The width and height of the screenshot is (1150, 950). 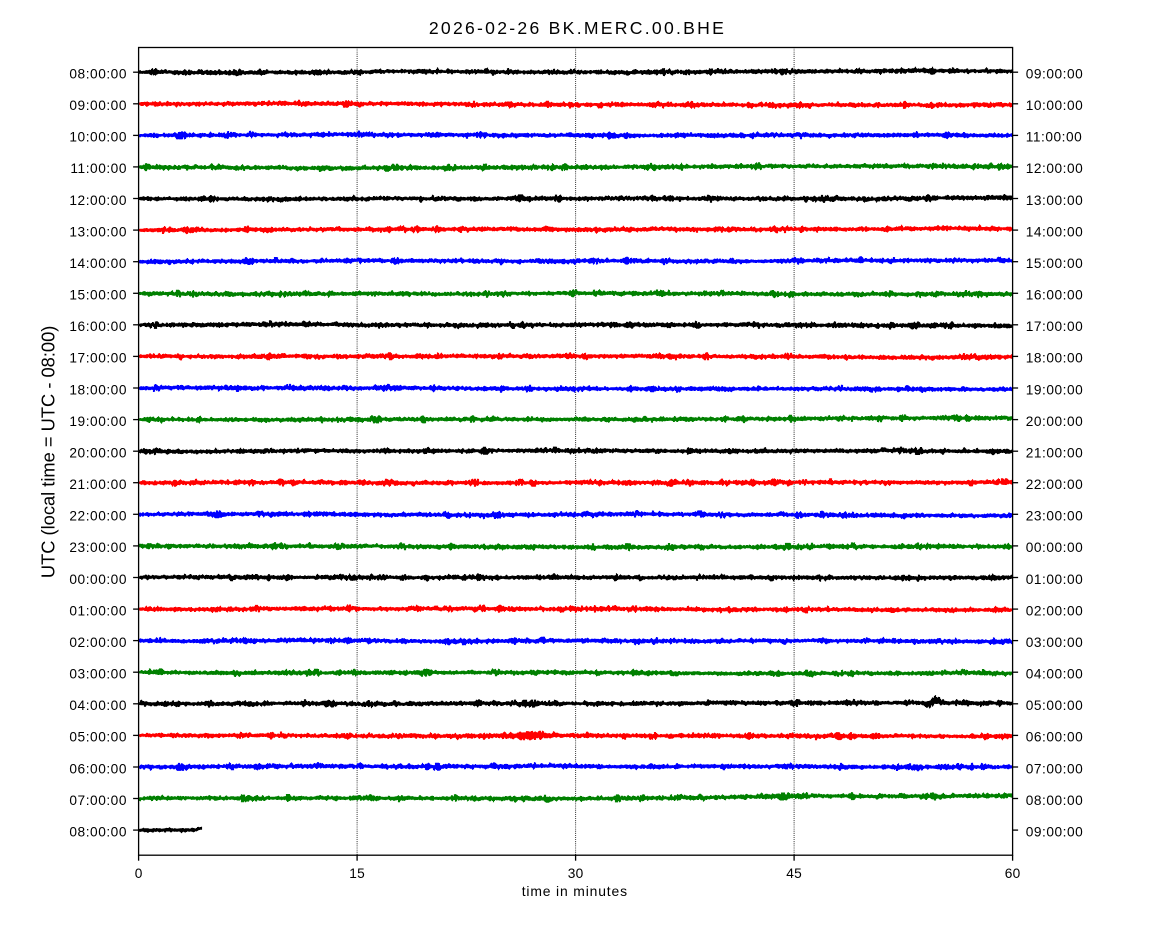 I want to click on svg-text: 45, so click(x=794, y=873).